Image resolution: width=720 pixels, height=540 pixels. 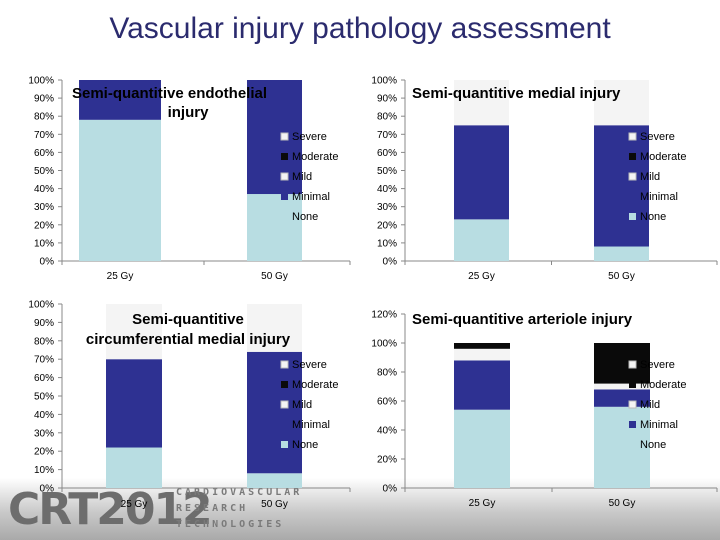 I want to click on footer-line-2: RESEARCH, so click(x=212, y=508).